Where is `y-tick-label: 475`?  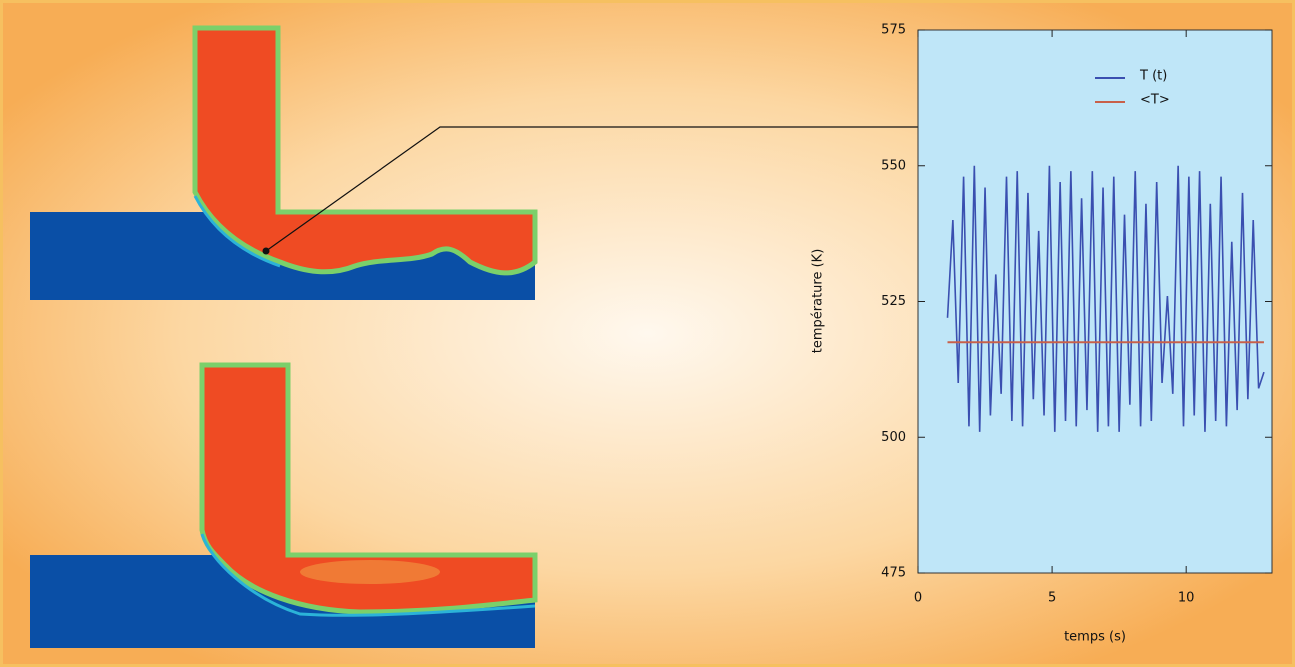 y-tick-label: 475 is located at coordinates (893, 573).